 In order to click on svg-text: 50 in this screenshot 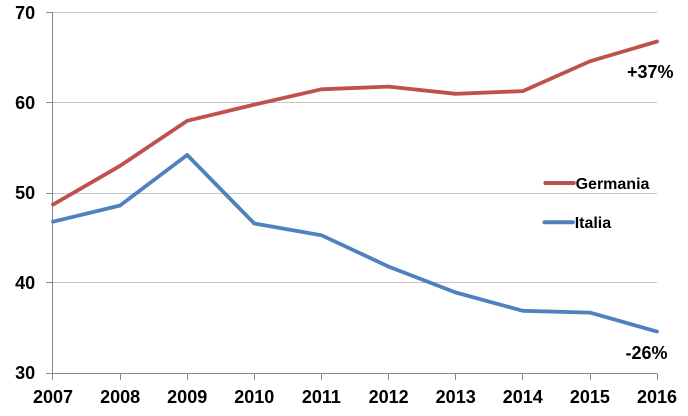, I will do `click(25, 193)`.